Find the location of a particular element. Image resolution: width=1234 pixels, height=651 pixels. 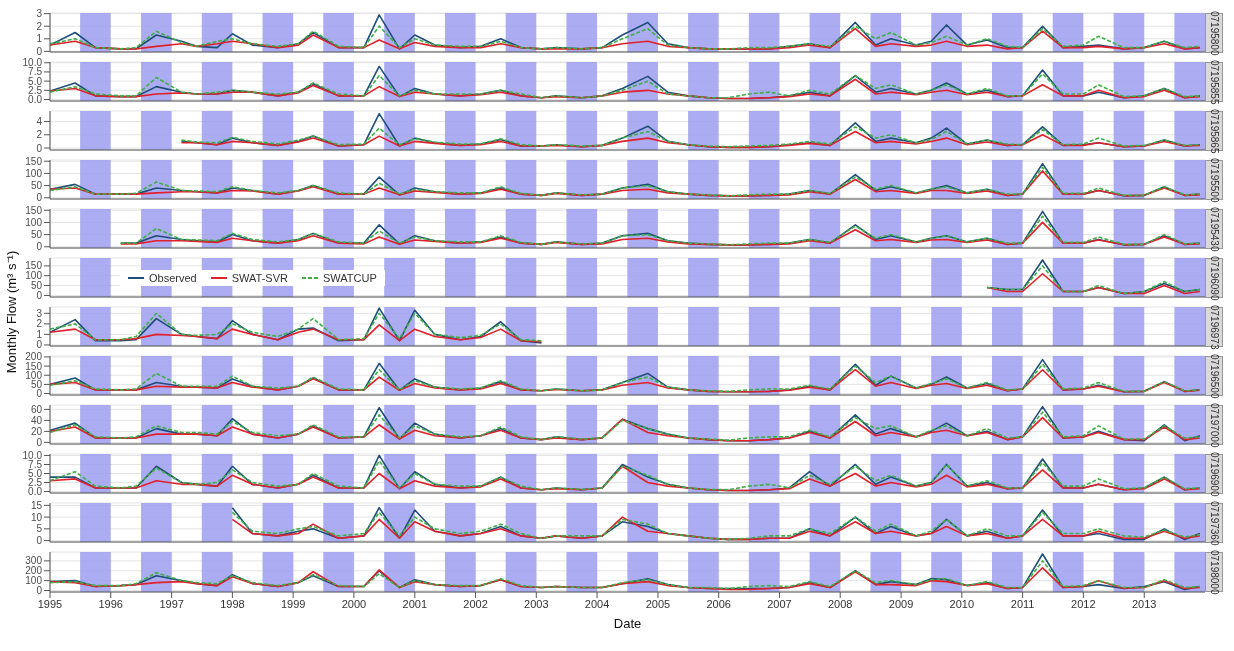

x-tick-label: 2002 is located at coordinates (475, 603).